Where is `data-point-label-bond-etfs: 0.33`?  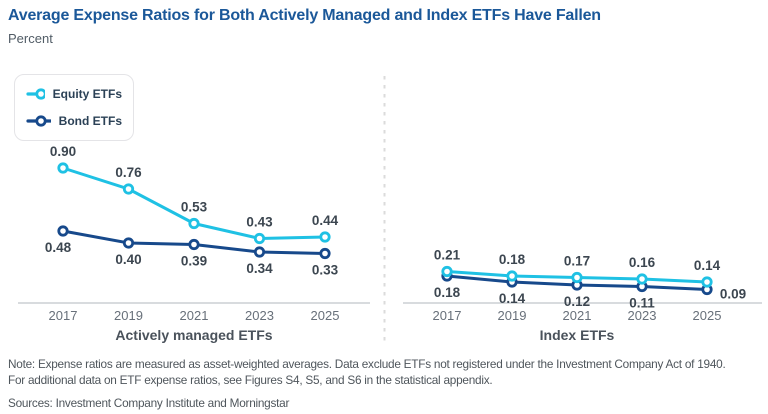 data-point-label-bond-etfs: 0.33 is located at coordinates (325, 270).